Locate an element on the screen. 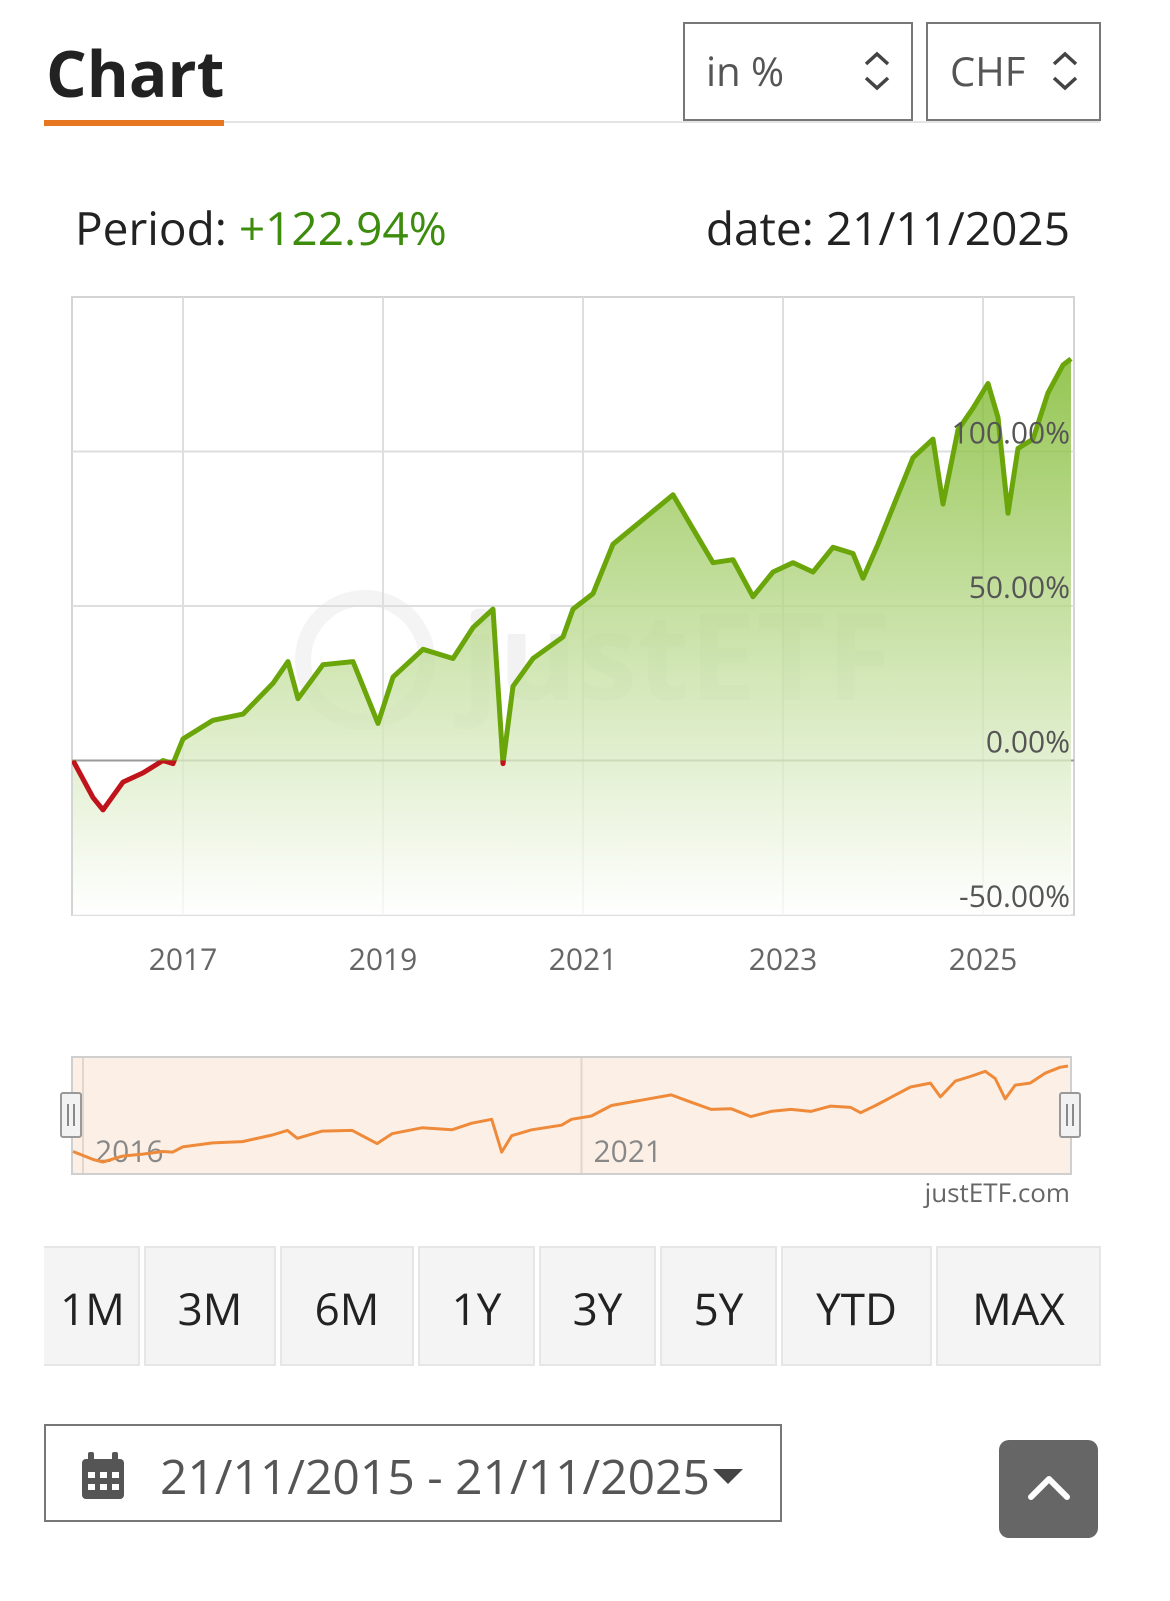  button-label: 1Y is located at coordinates (477, 1308).